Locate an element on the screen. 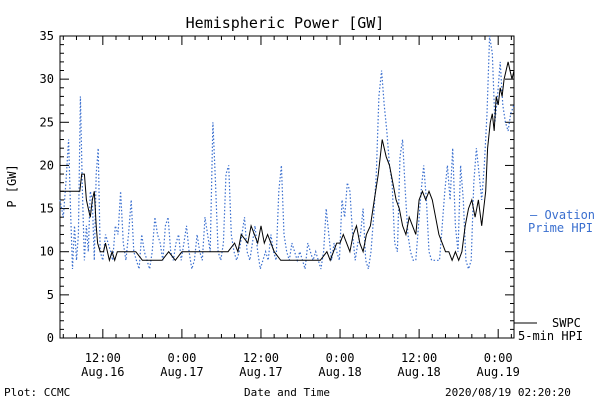 This screenshot has width=600, height=400. y-tick-label: 35 is located at coordinates (47, 36).